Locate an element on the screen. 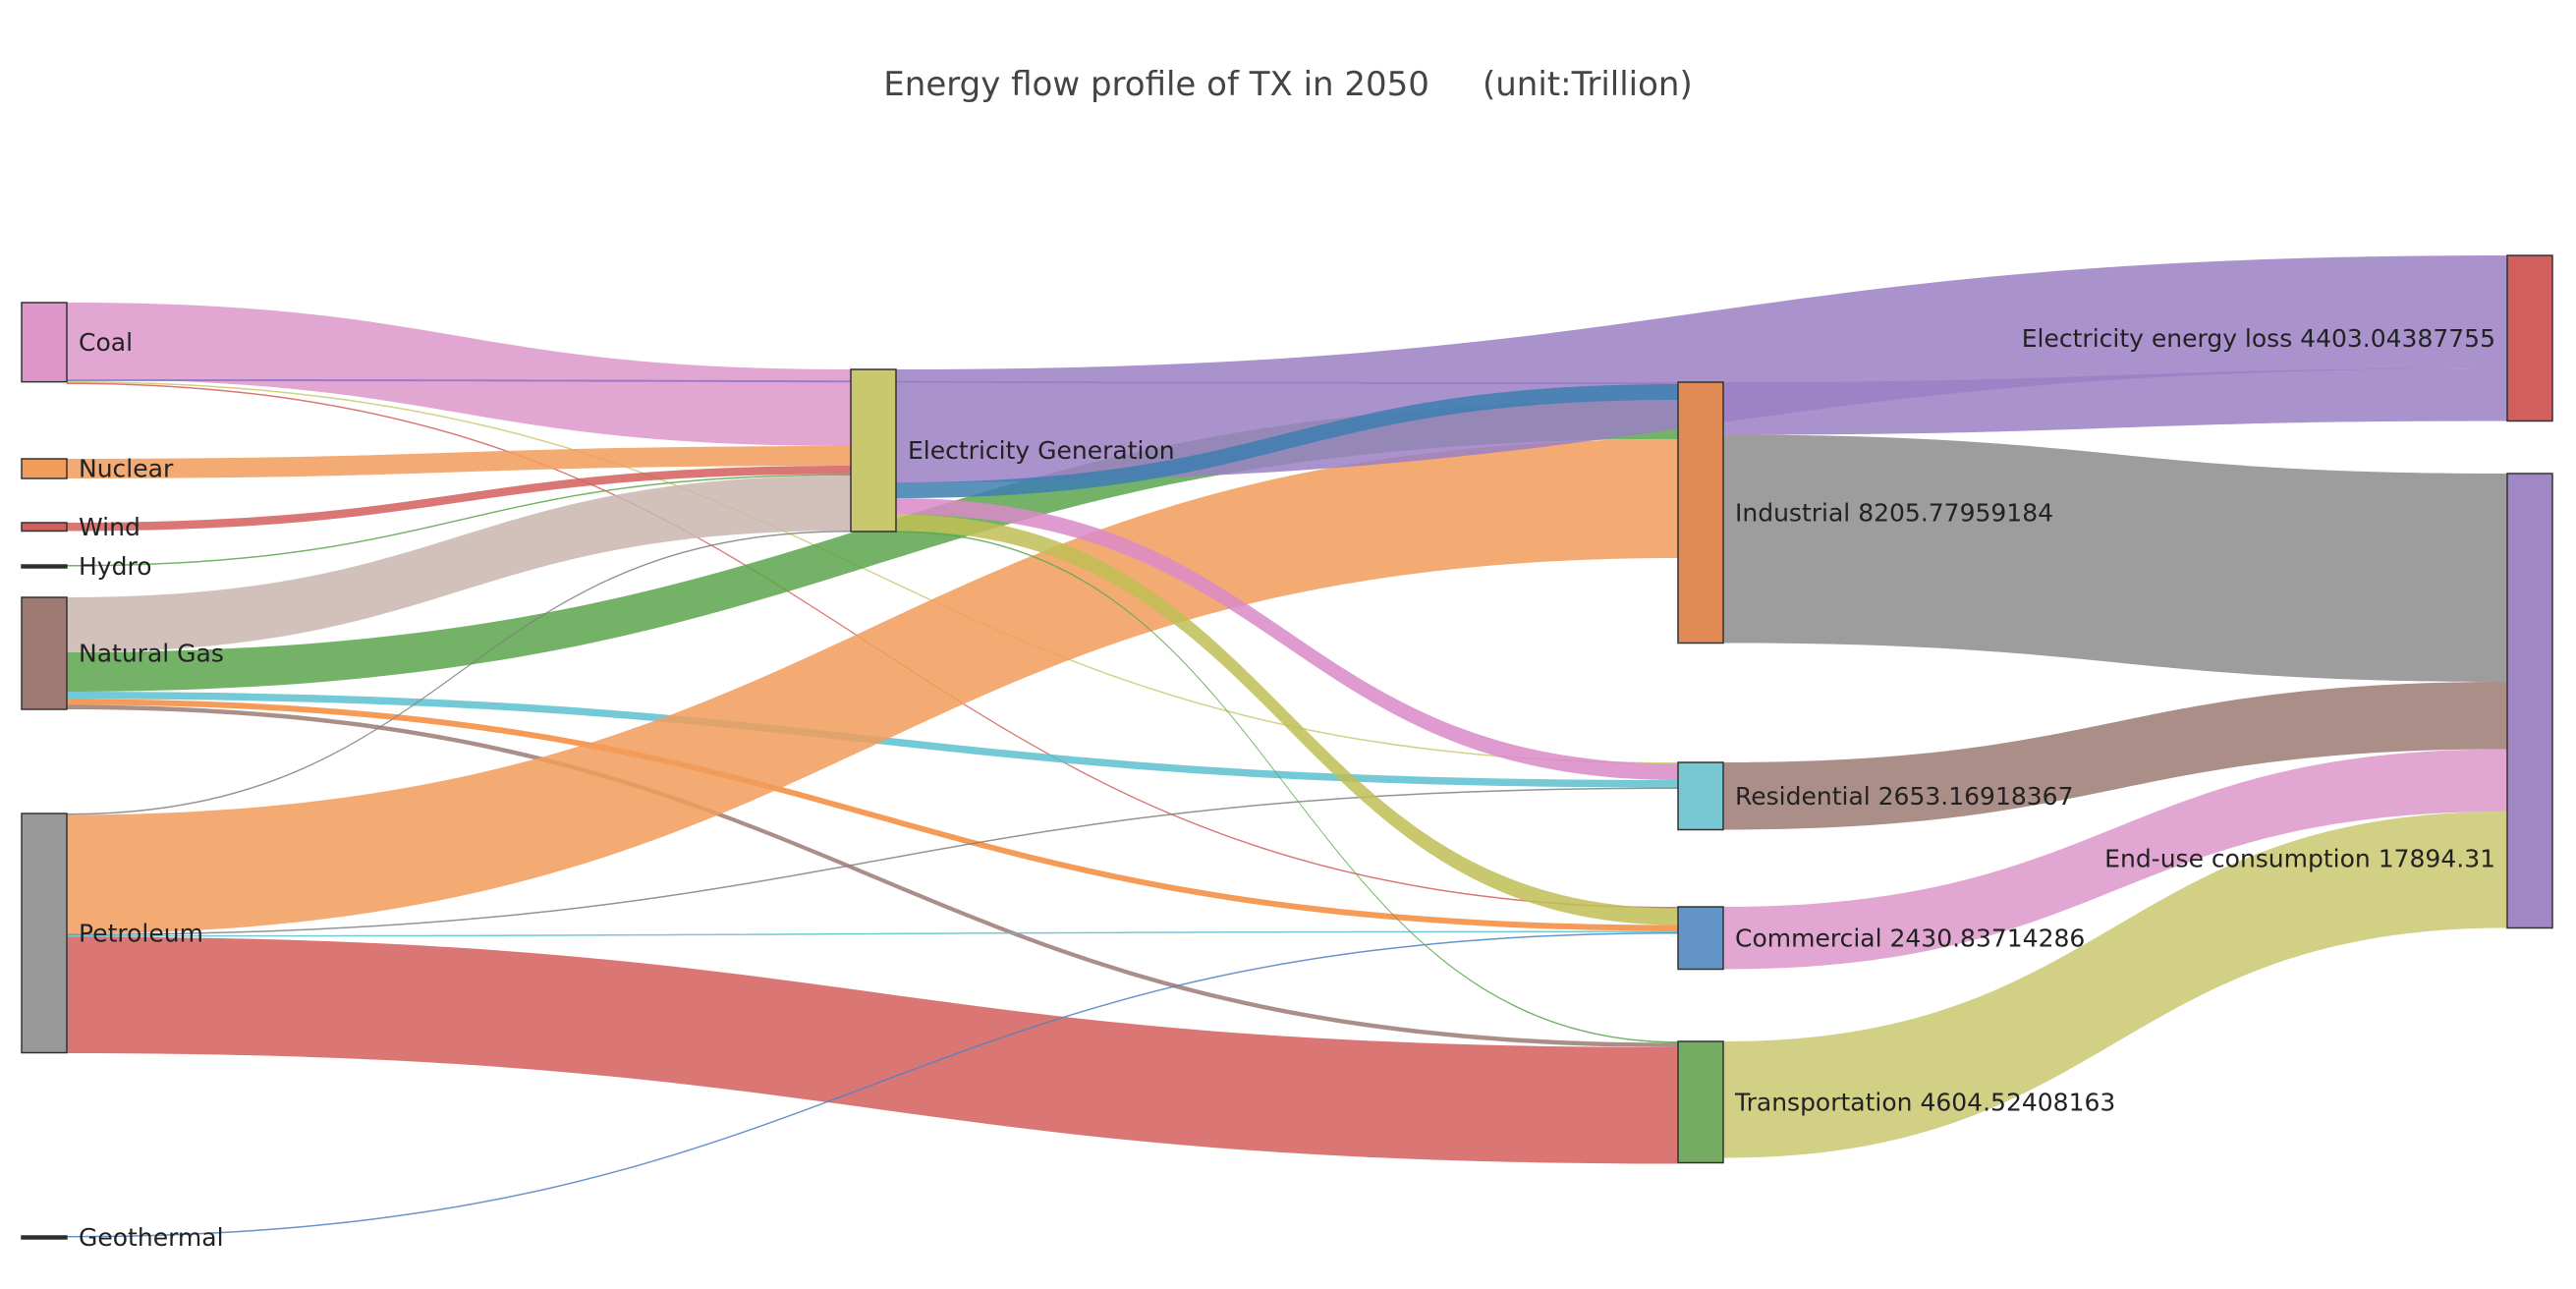 The image size is (2576, 1289). node-coal is located at coordinates (44, 342).